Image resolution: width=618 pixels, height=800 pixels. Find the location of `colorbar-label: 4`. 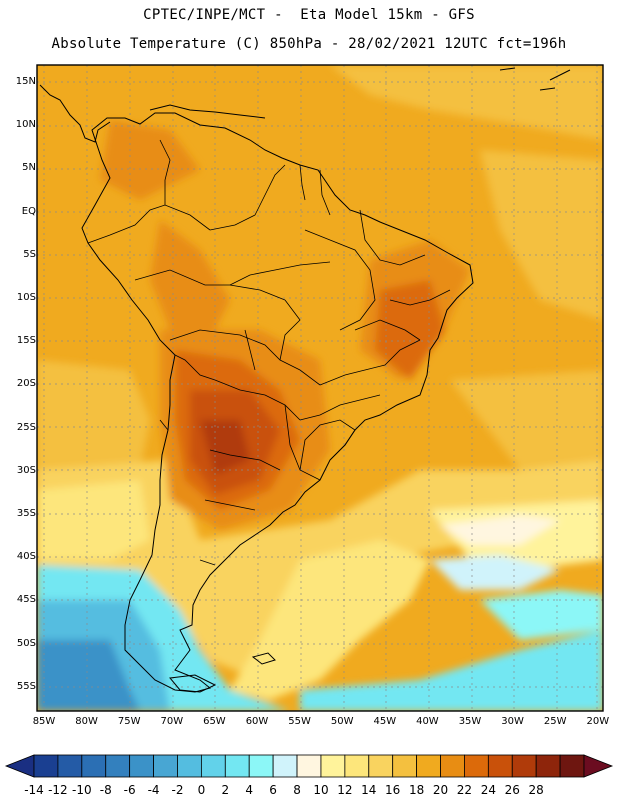

colorbar-label: 4 is located at coordinates (249, 790).